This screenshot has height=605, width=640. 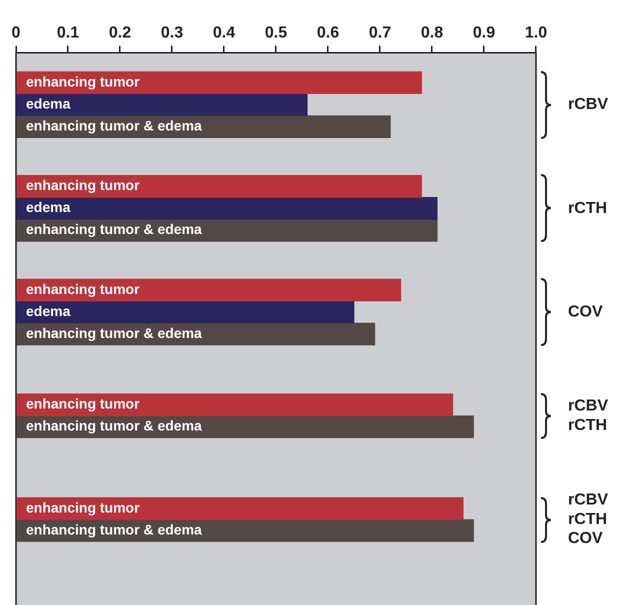 What do you see at coordinates (588, 208) in the screenshot?
I see `y-tick-label: rCTH` at bounding box center [588, 208].